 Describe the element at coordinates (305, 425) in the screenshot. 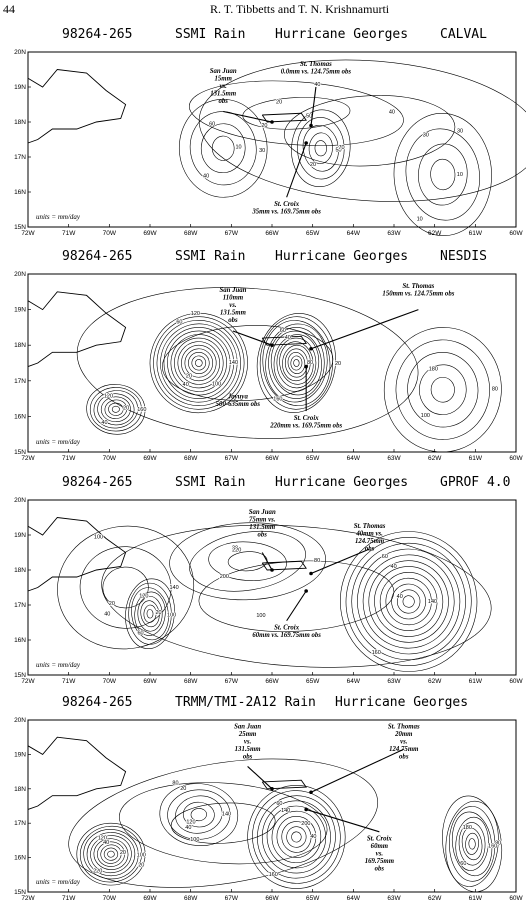

I see `st-croix-annotation-text: 220mm vs. 169.75mm obs` at that location.